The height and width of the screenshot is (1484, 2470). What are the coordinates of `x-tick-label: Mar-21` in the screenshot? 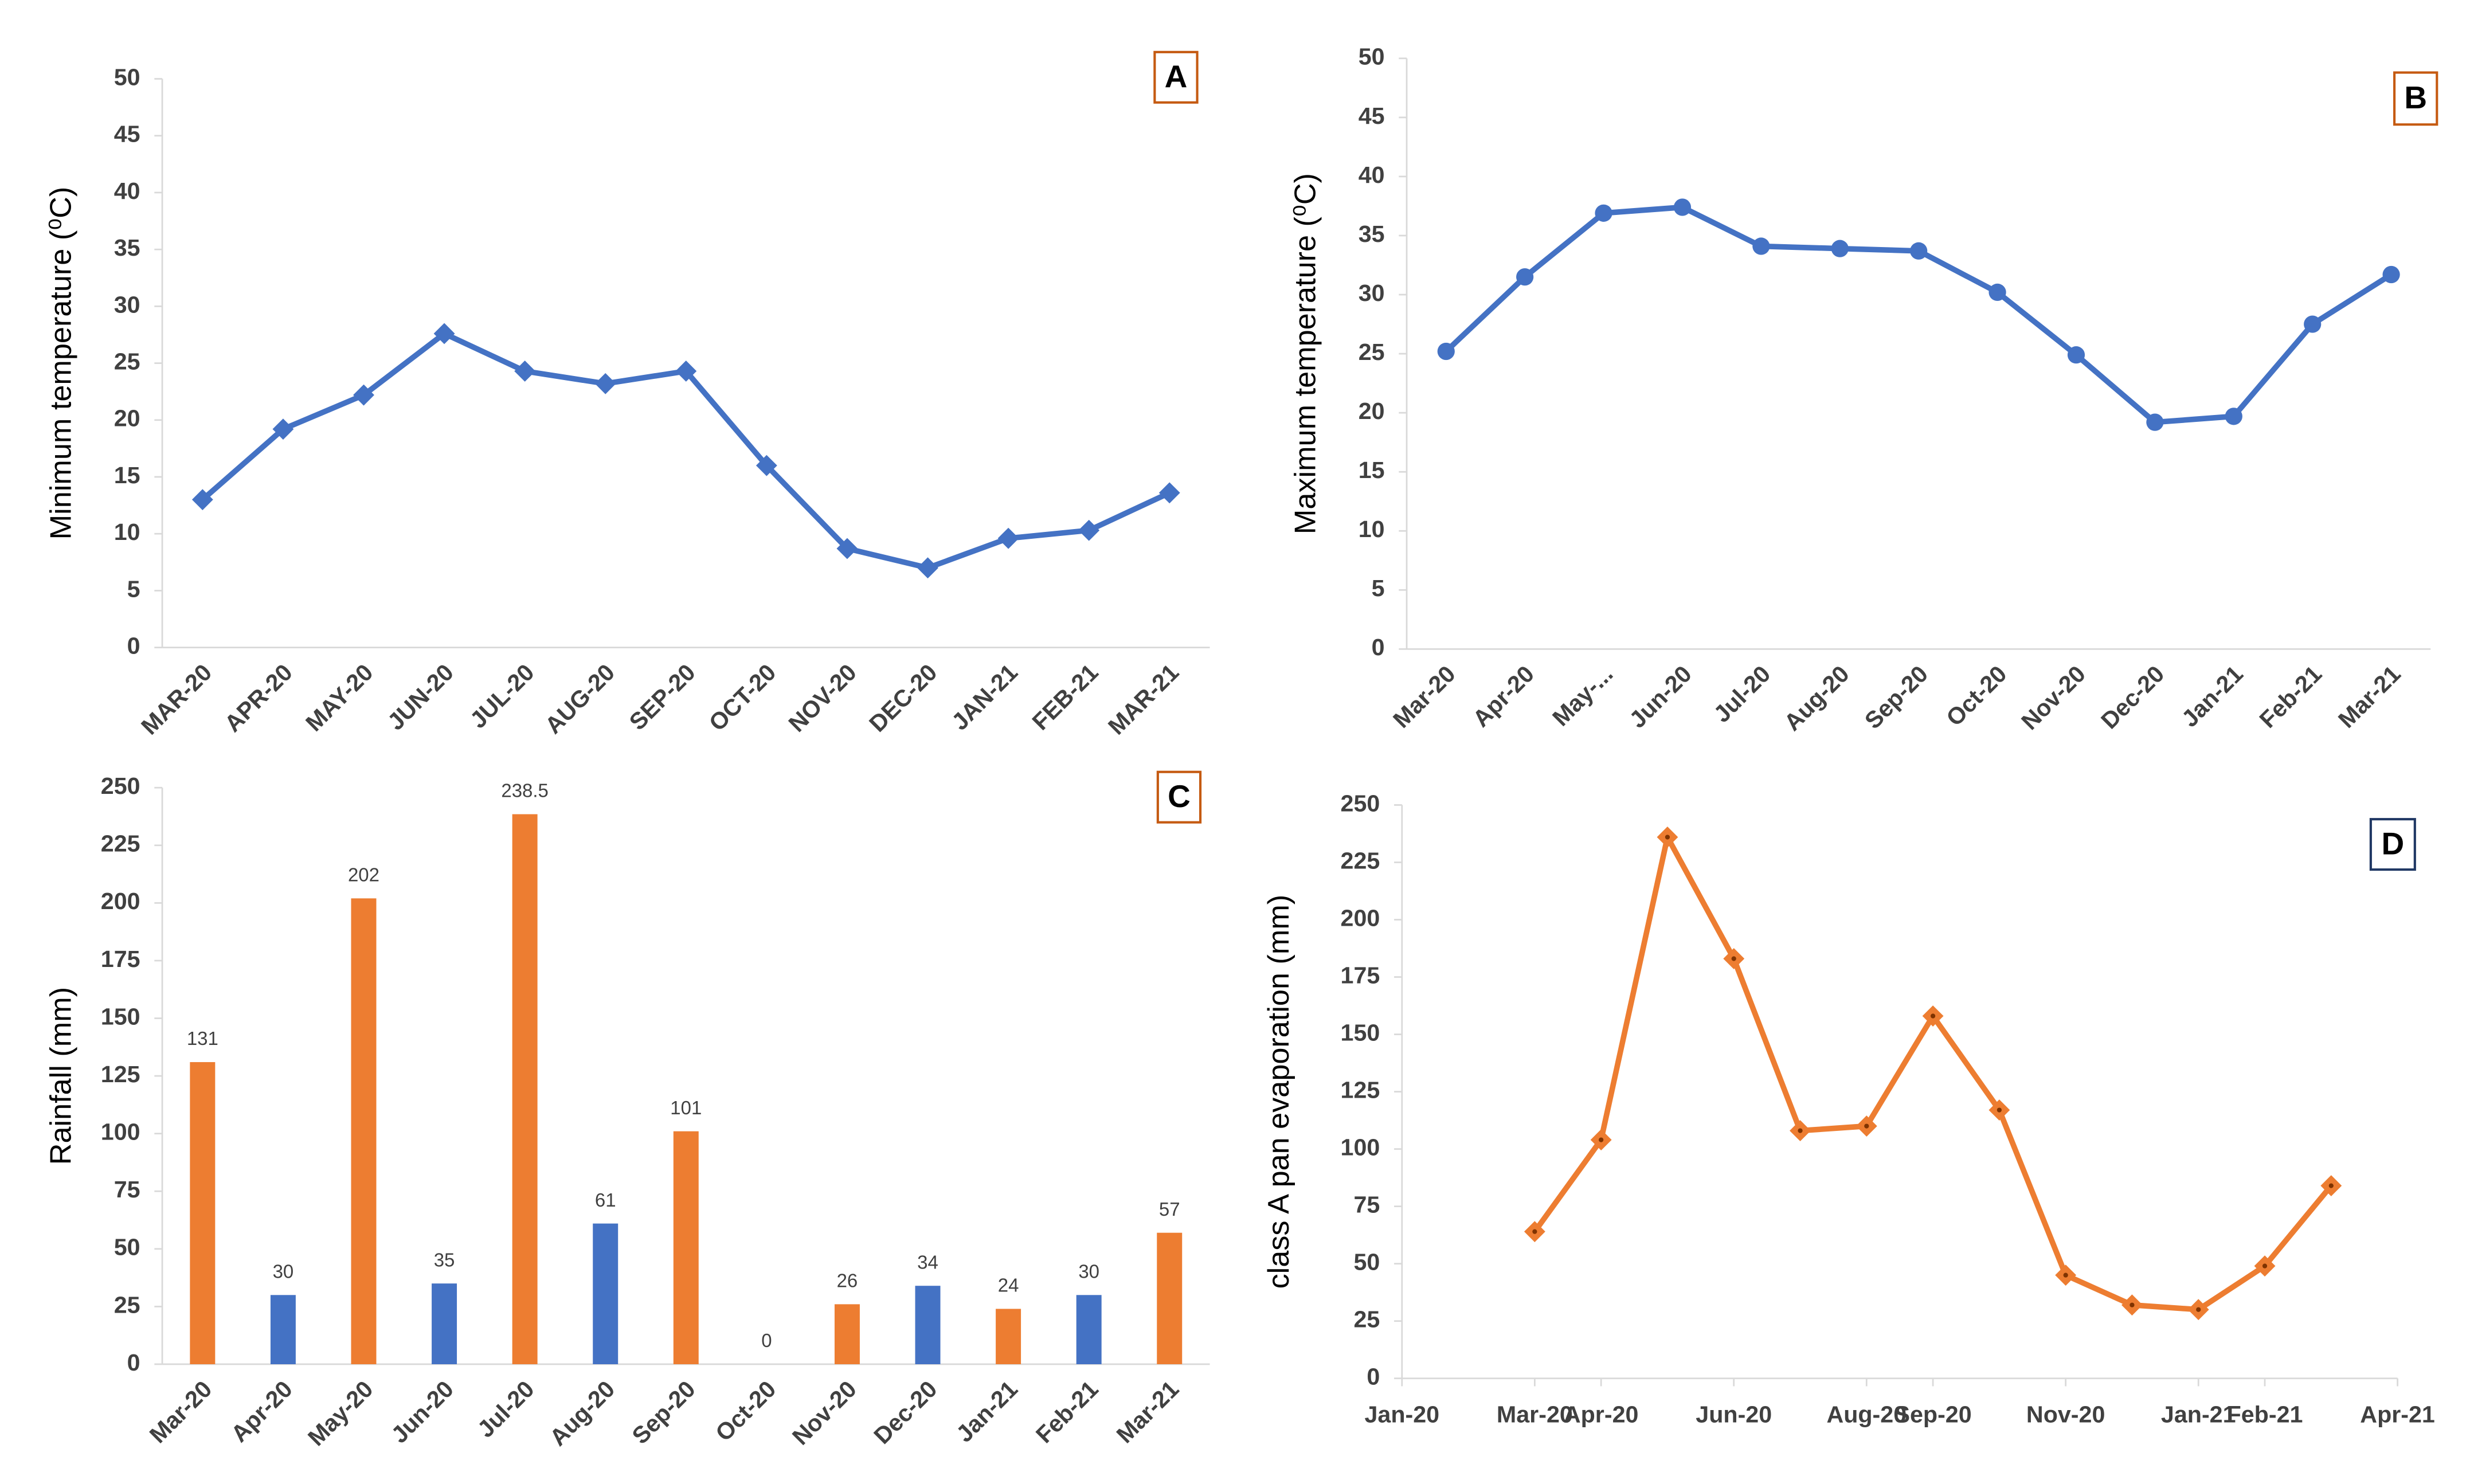 It's located at (1147, 1412).